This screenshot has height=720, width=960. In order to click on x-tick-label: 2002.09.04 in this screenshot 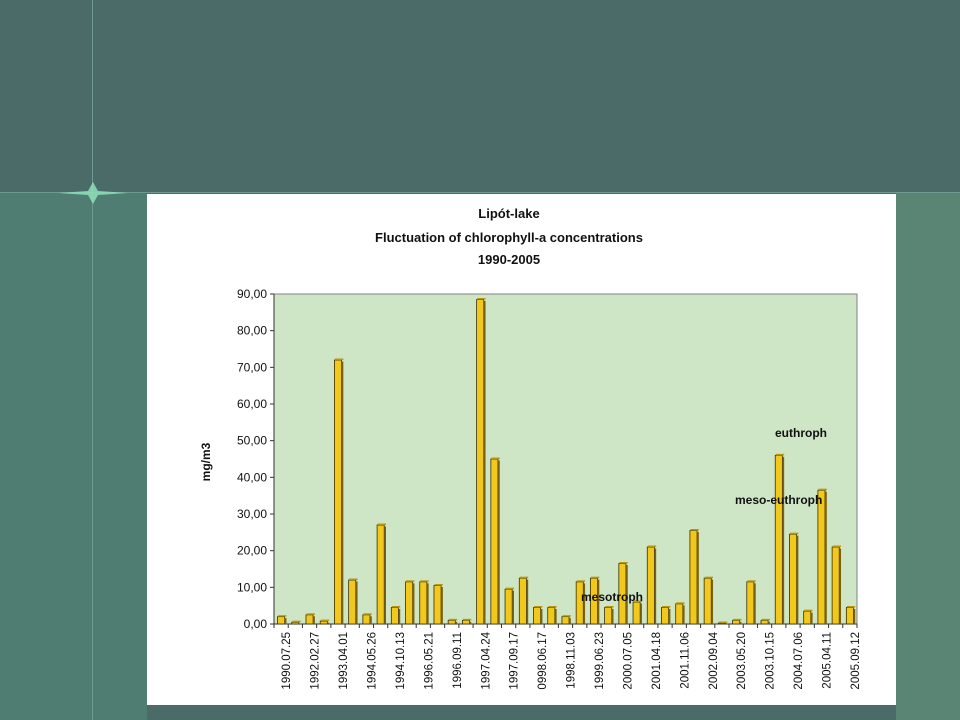, I will do `click(714, 660)`.